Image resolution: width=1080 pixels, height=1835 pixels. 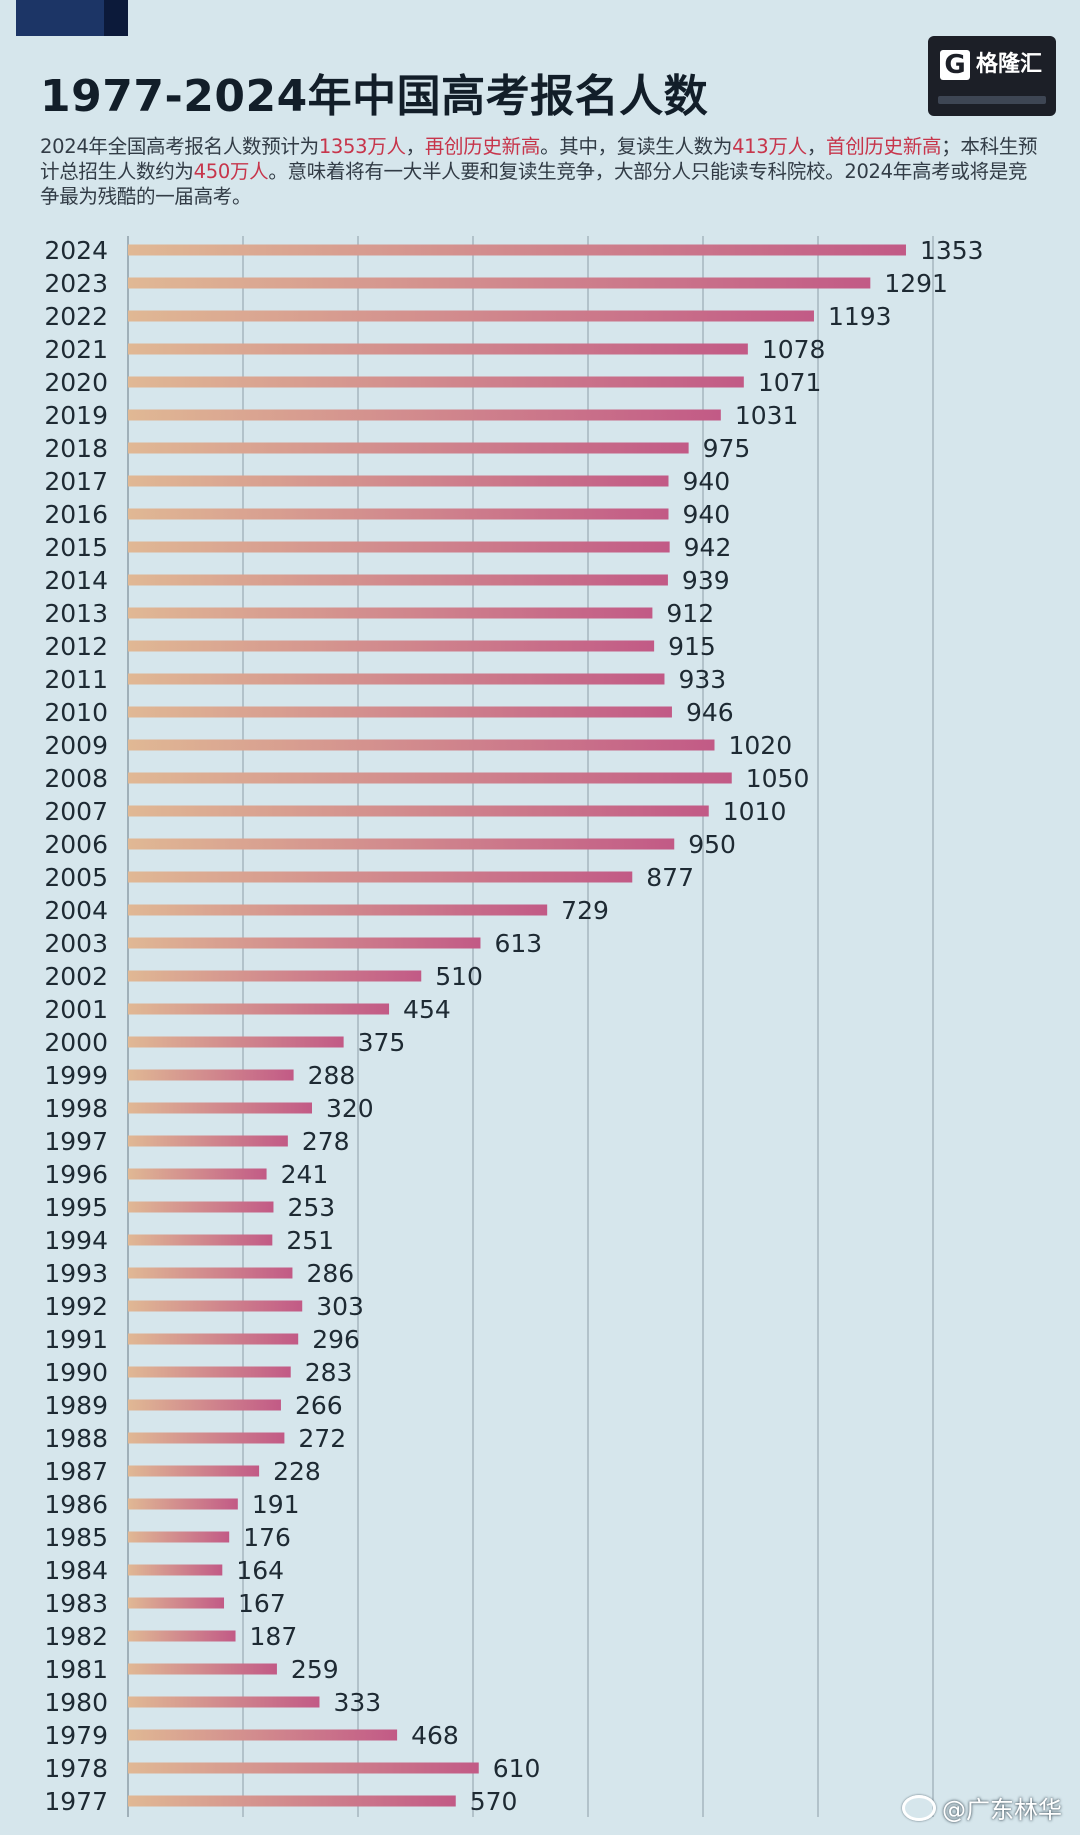 I want to click on value-label-1998: 320, so click(x=350, y=1108).